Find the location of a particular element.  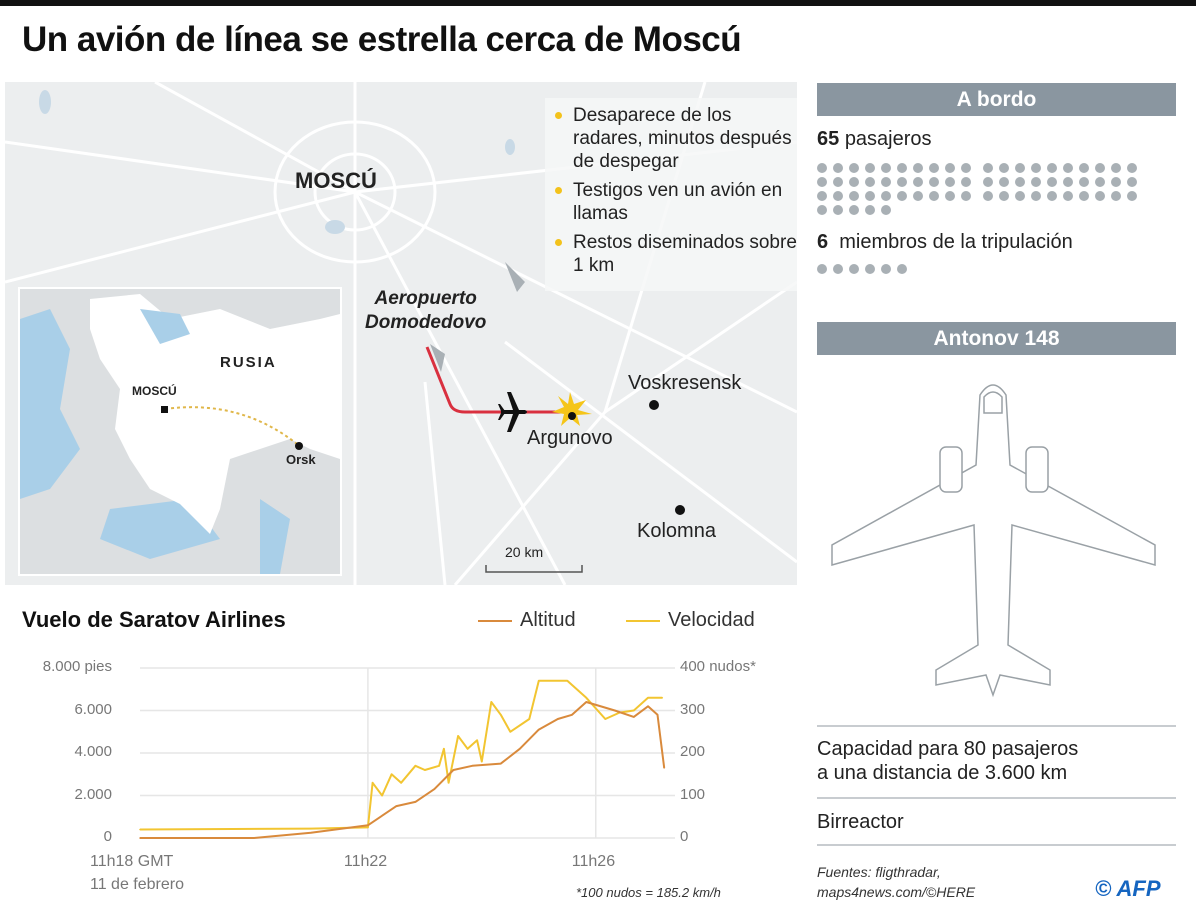

airport-label: Aeropuerto Domodedovo is located at coordinates (425, 311).